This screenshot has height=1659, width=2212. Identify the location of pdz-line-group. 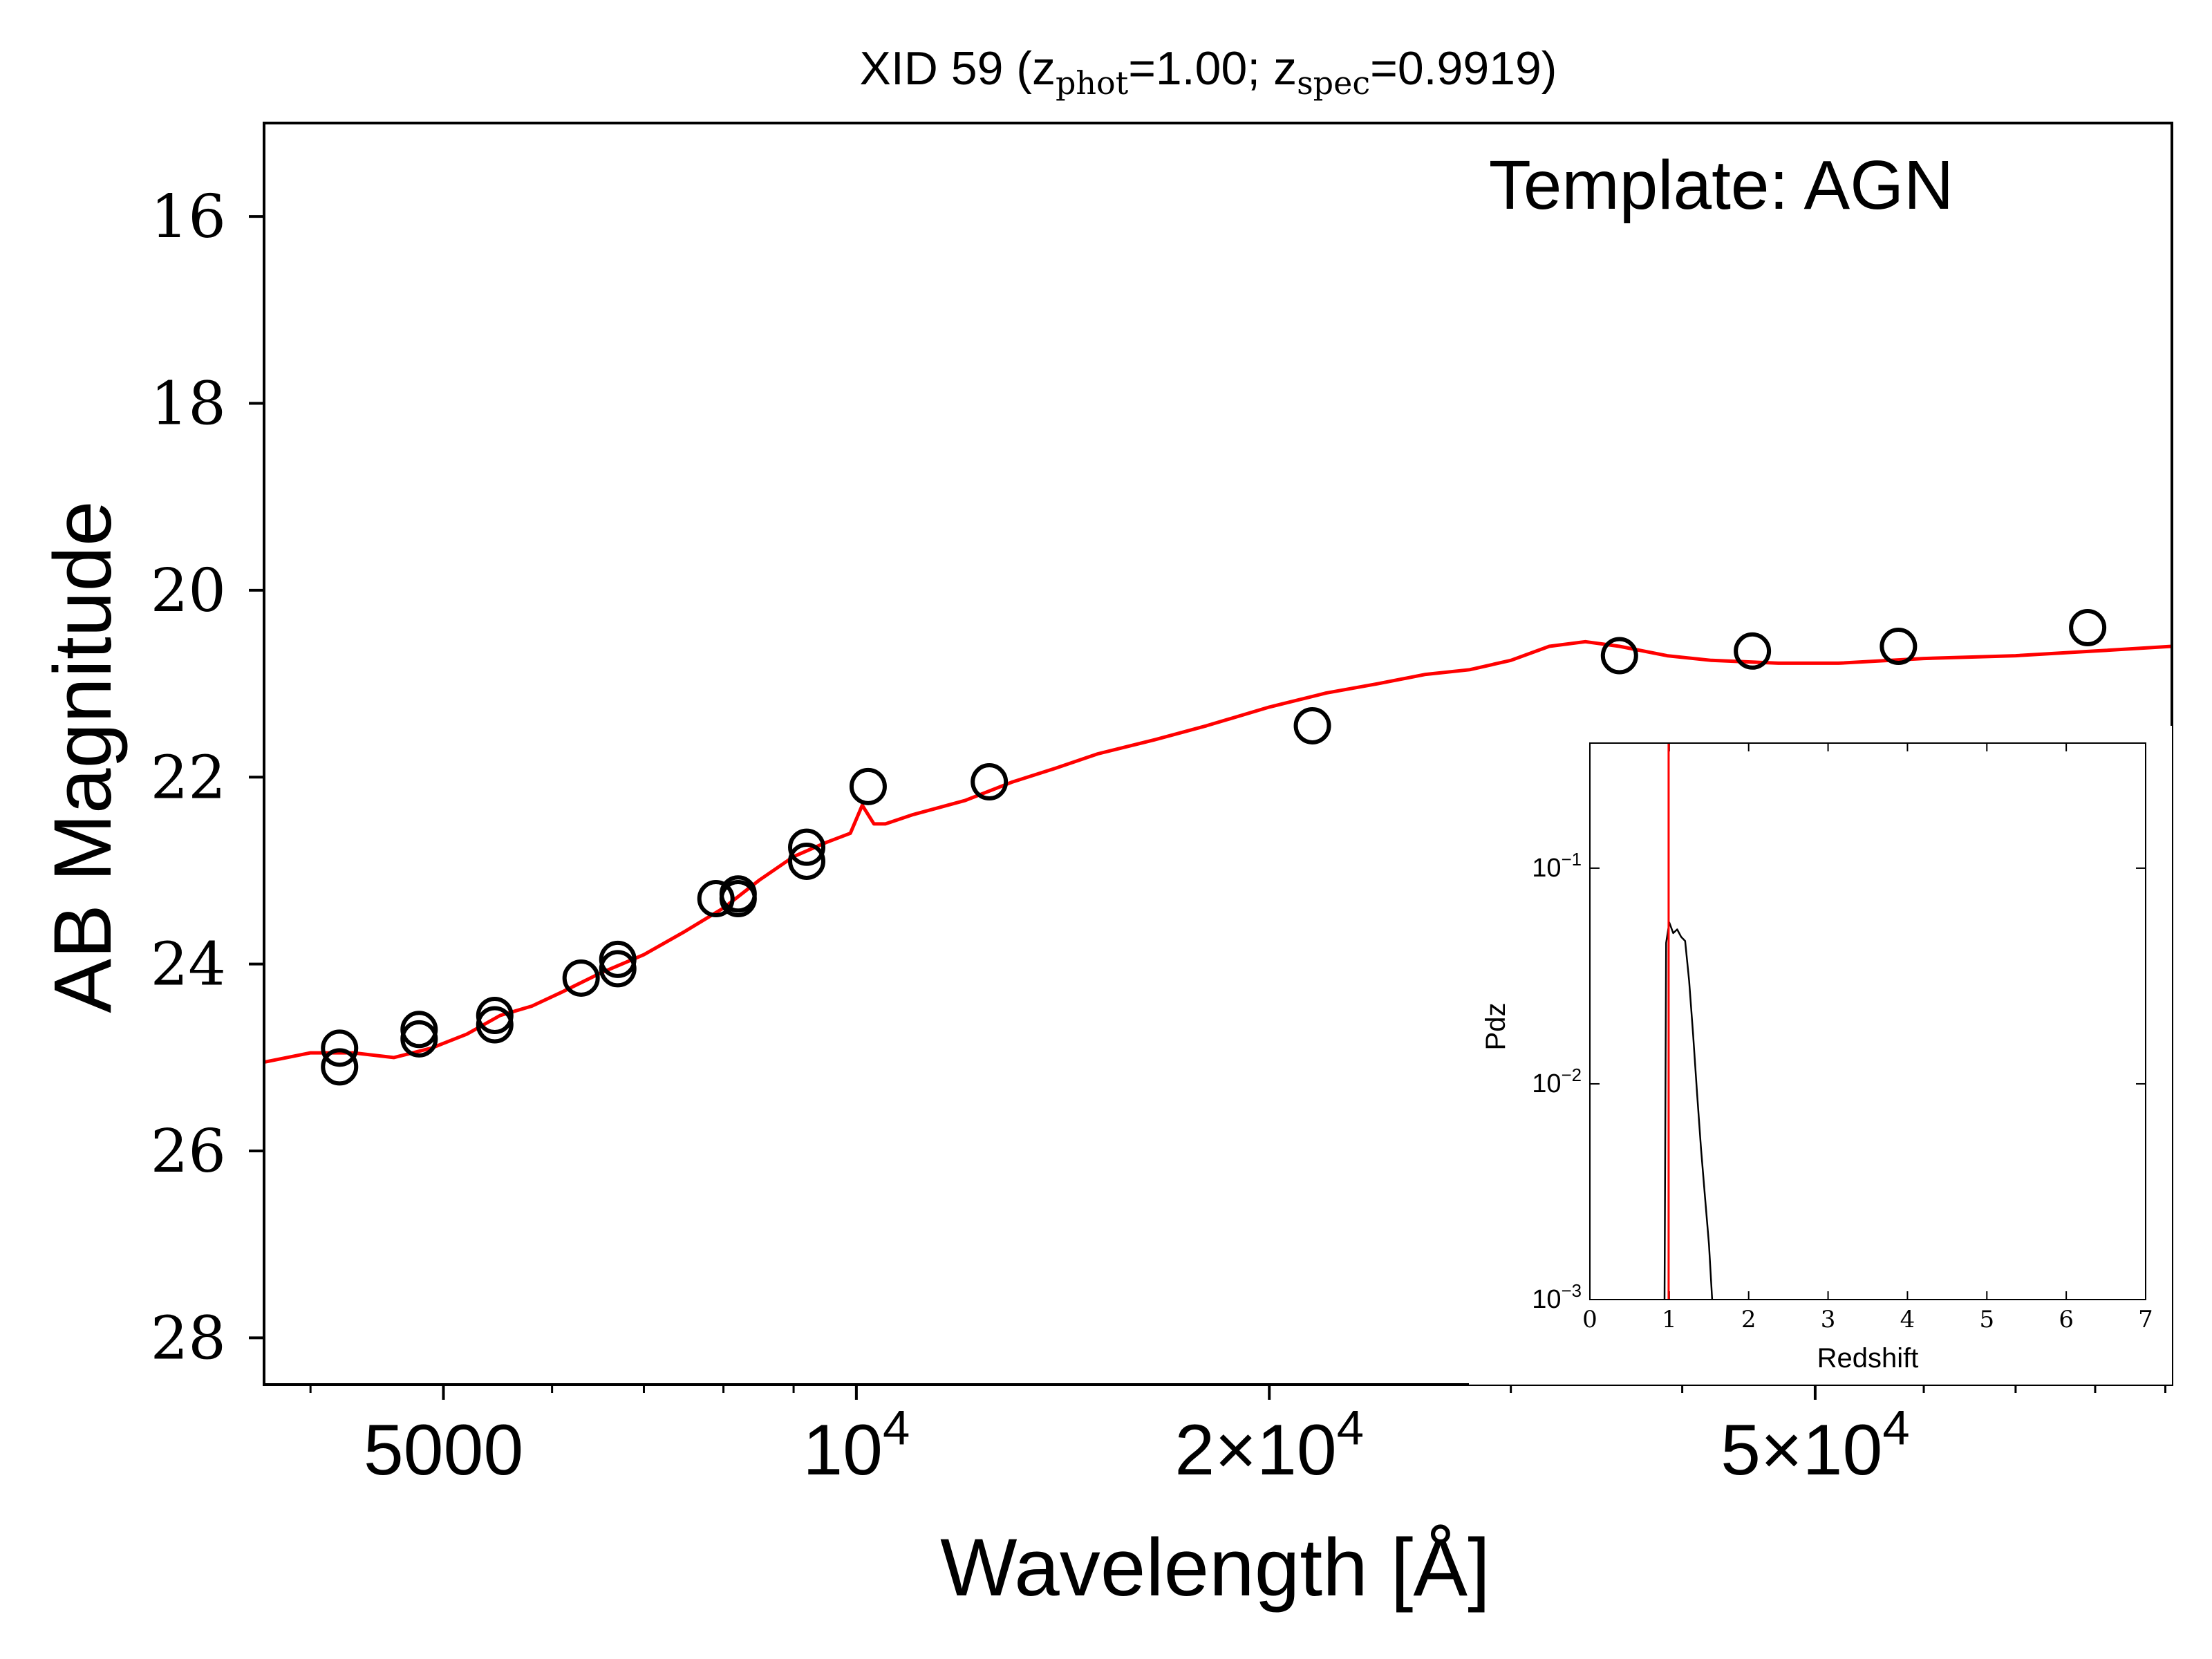
(1689, 1021).